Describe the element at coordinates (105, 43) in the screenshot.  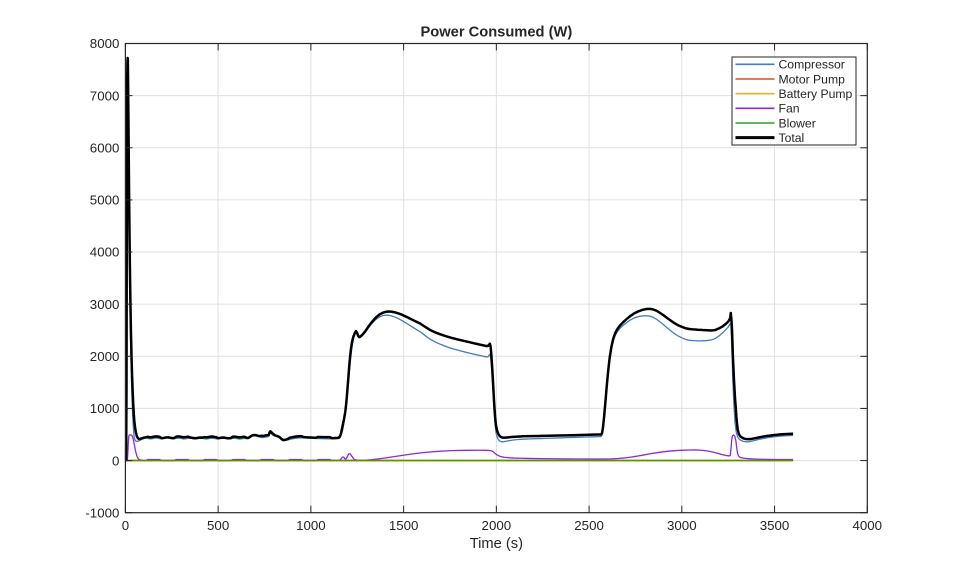
I see `svg-text: 8000` at that location.